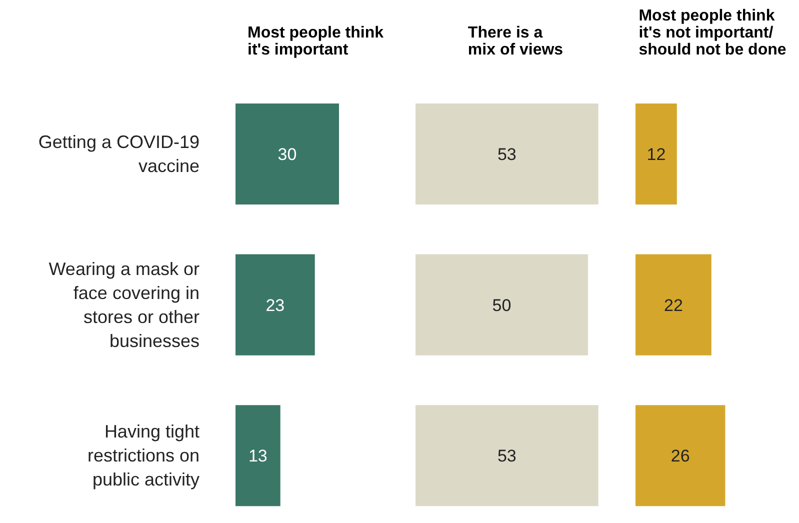 This screenshot has height=523, width=799. Describe the element at coordinates (258, 456) in the screenshot. I see `data-label: 13` at that location.